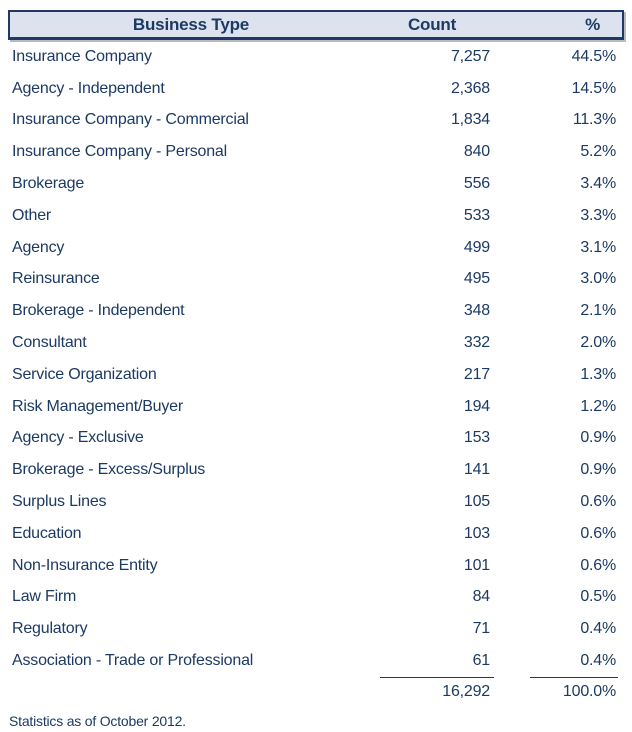 The height and width of the screenshot is (732, 632). Describe the element at coordinates (594, 88) in the screenshot. I see `percent-cell: 14.5%` at that location.